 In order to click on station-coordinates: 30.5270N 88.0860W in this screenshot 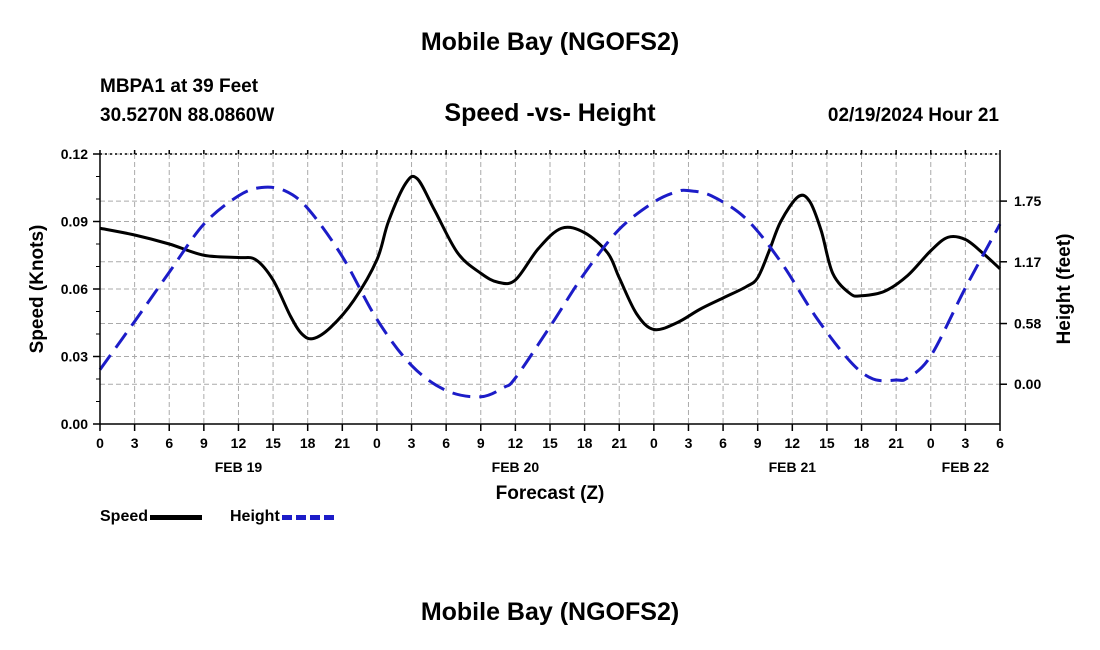, I will do `click(187, 115)`.